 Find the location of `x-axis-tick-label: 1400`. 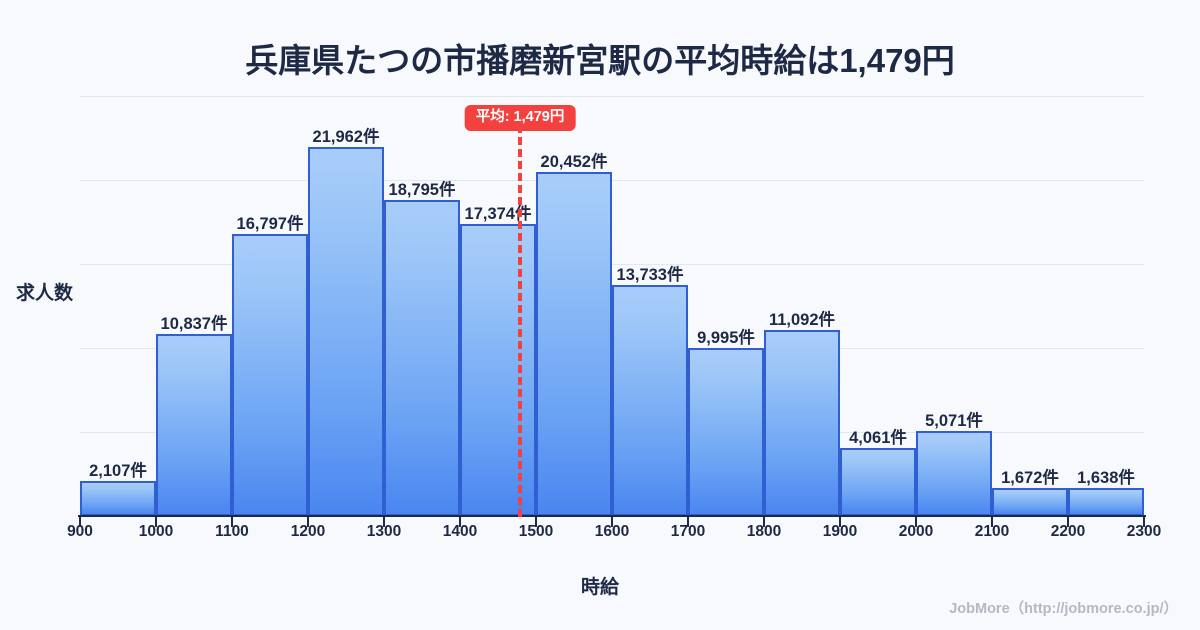

x-axis-tick-label: 1400 is located at coordinates (460, 531).